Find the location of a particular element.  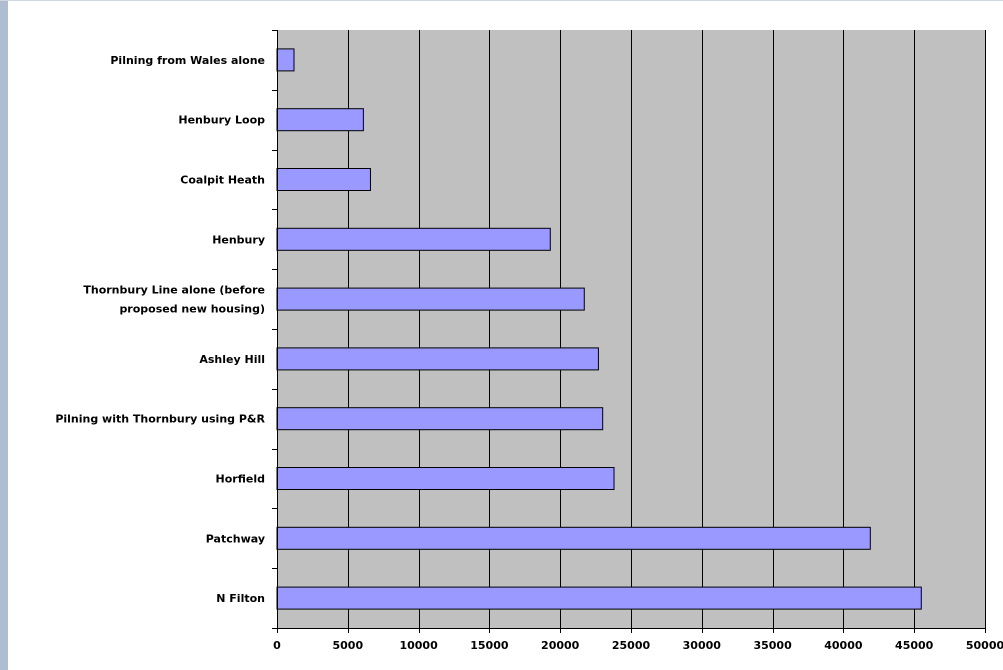

x-tick-label: 40000 is located at coordinates (843, 645).